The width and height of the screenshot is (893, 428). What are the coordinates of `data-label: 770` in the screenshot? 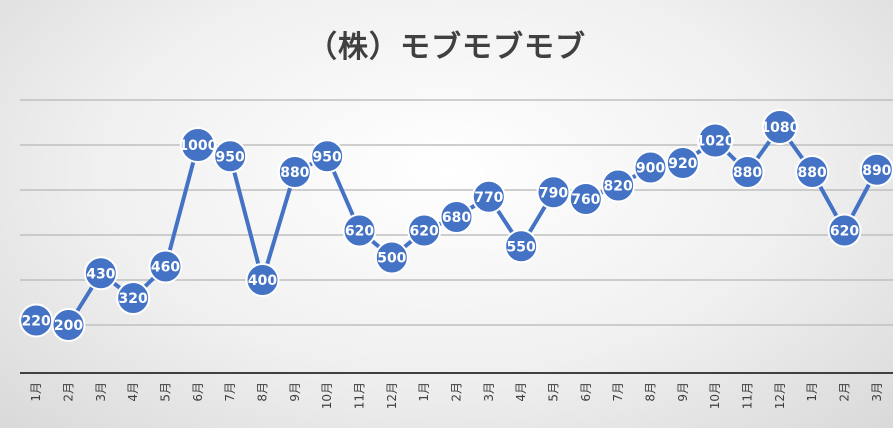 It's located at (488, 198).